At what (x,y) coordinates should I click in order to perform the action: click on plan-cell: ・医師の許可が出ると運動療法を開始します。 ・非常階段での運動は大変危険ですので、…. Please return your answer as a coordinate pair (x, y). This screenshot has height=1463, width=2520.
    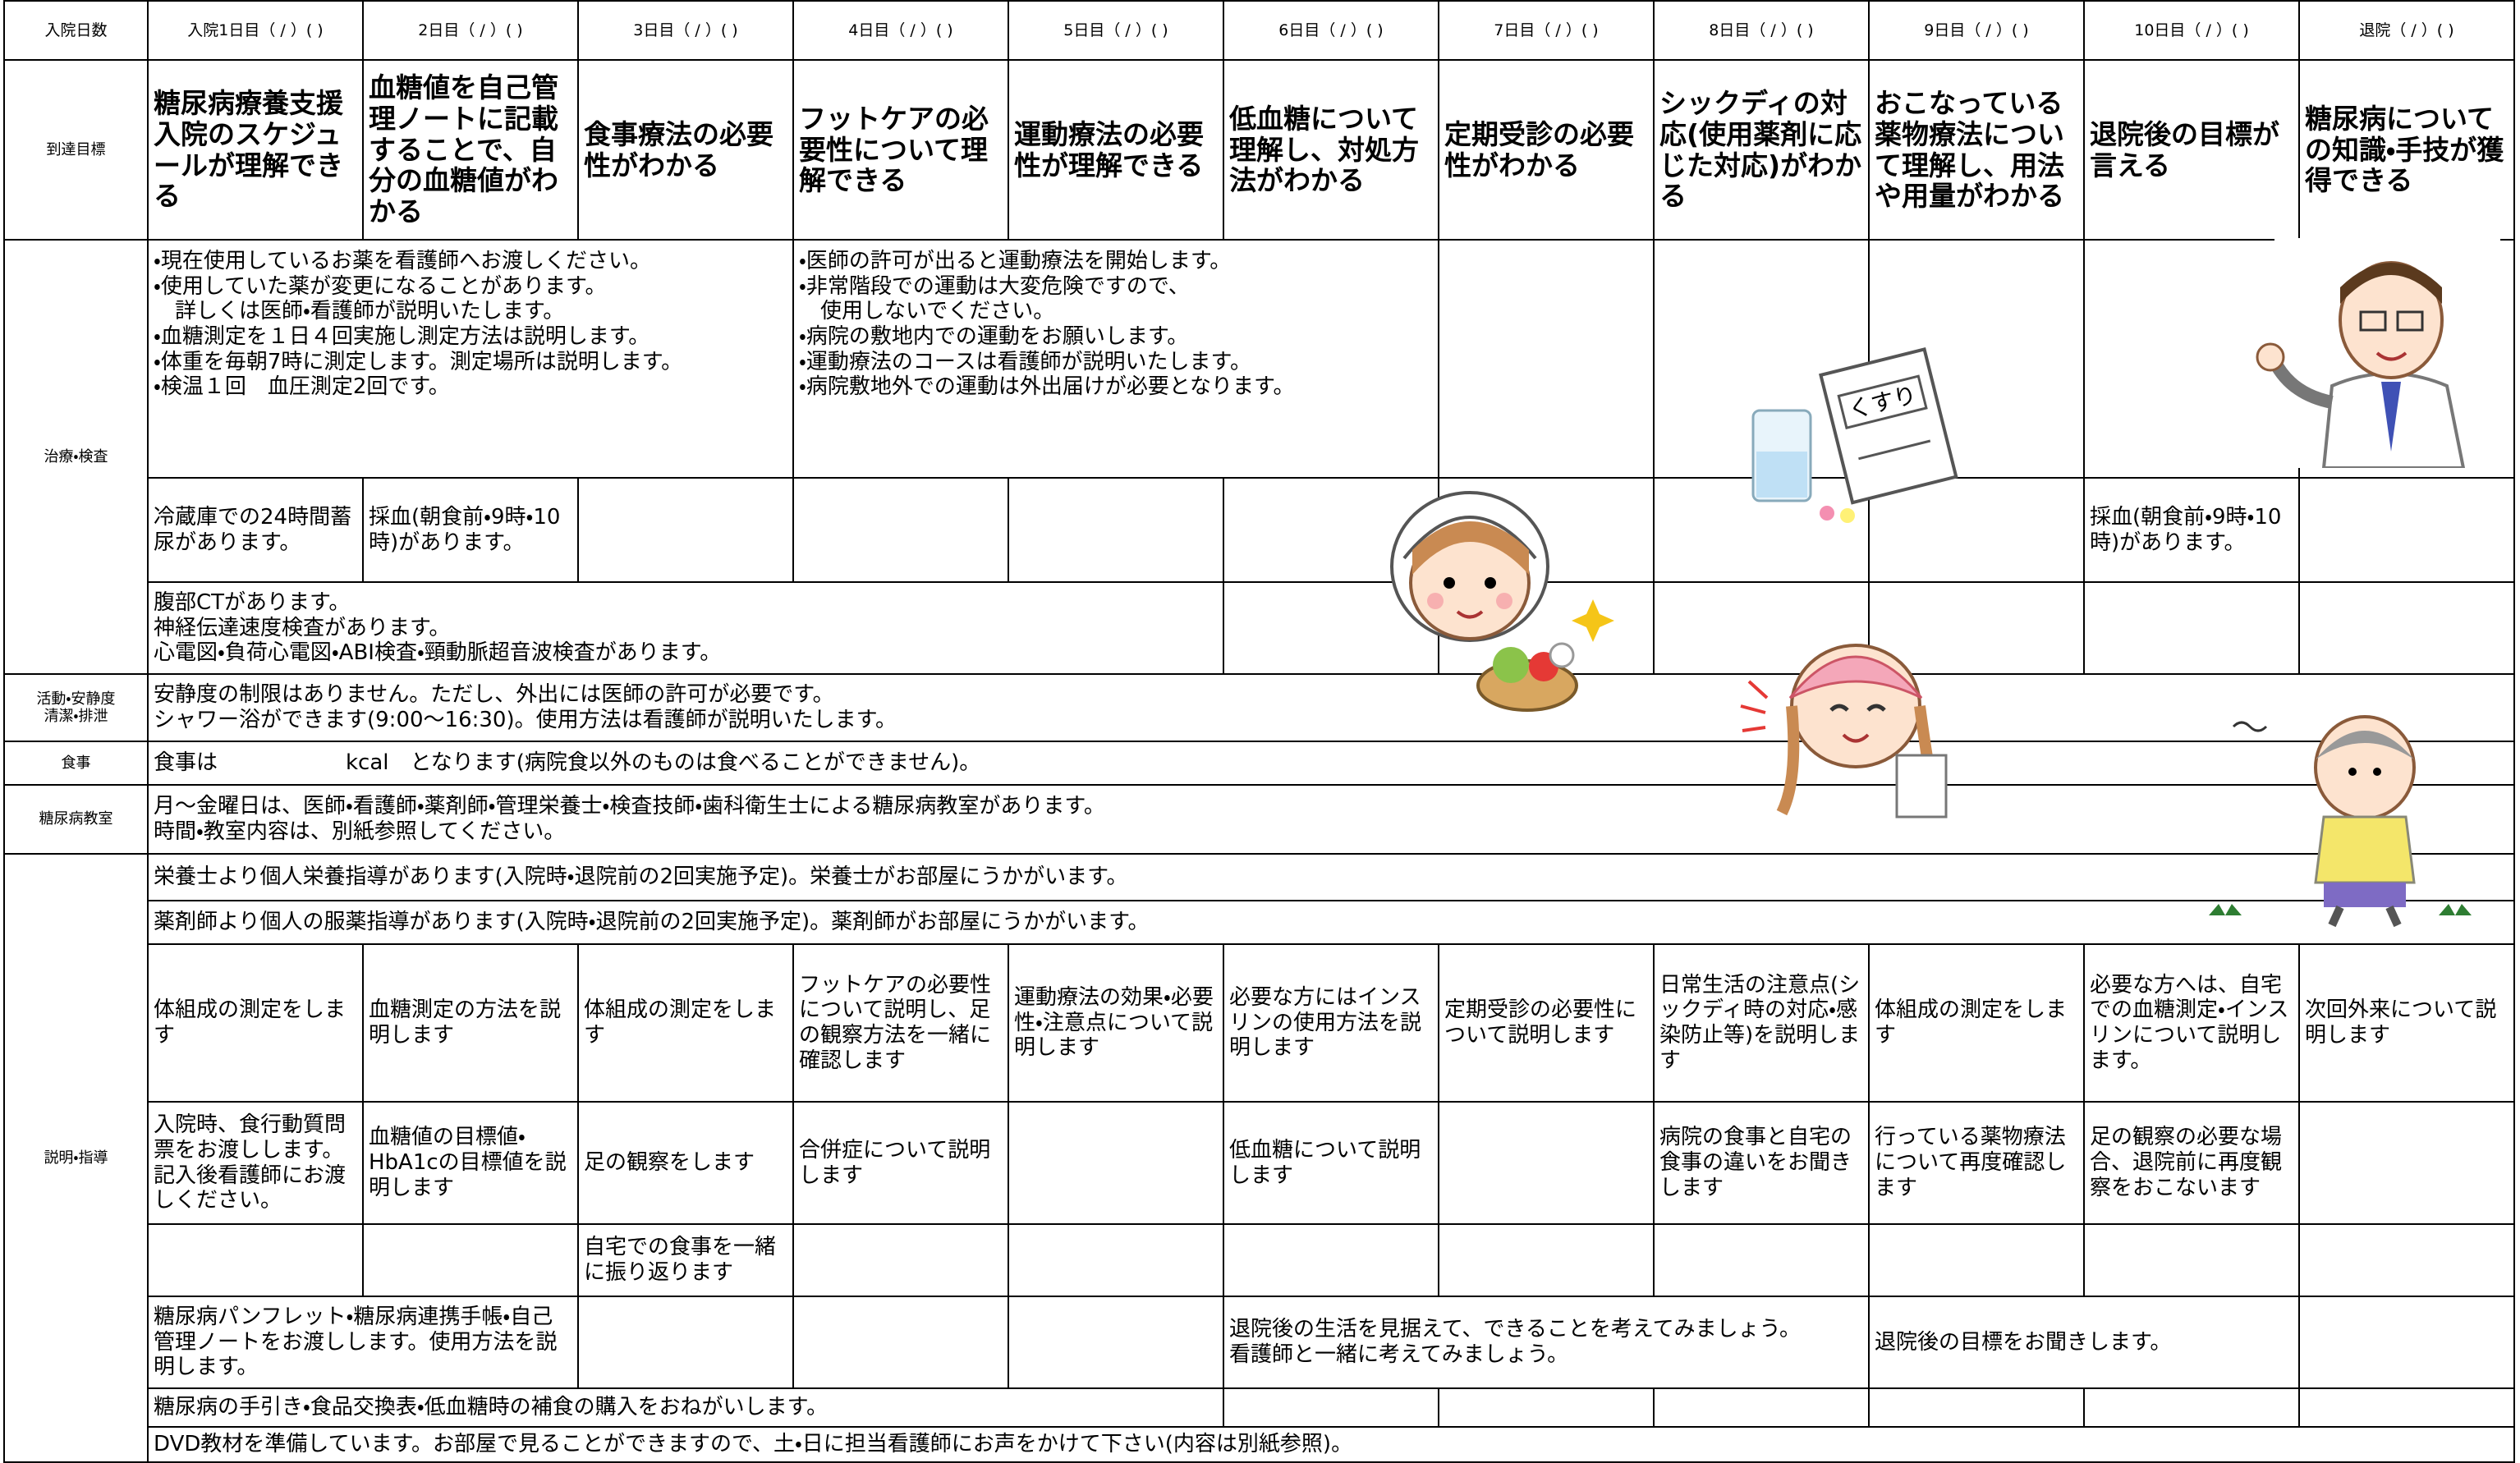
    Looking at the image, I should click on (1116, 360).